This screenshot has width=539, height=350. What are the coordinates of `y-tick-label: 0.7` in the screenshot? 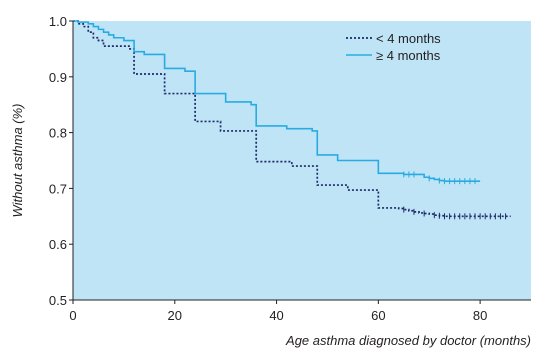 It's located at (58, 188).